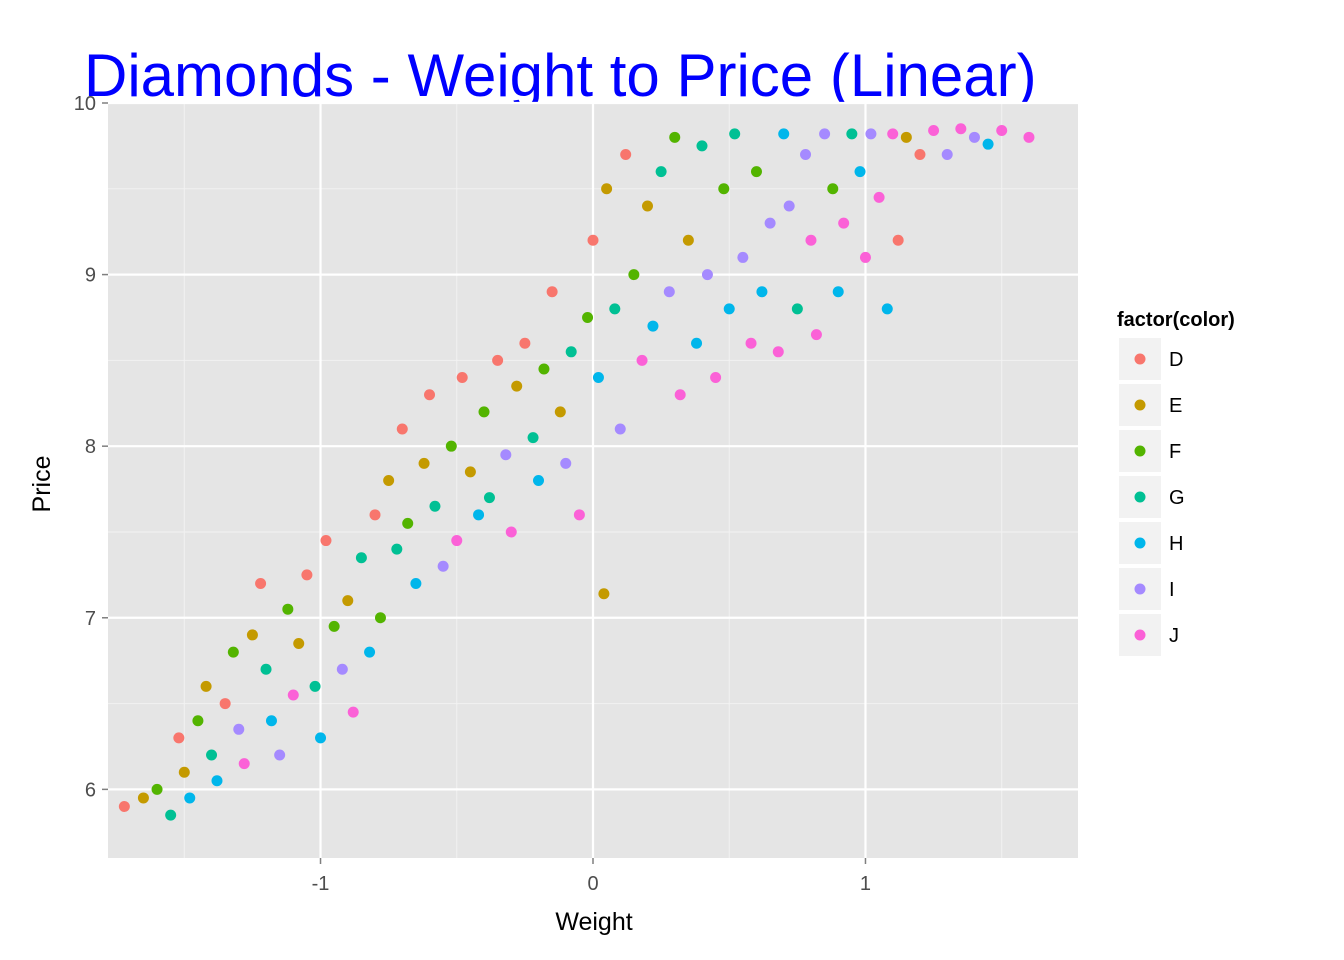 The image size is (1344, 960). What do you see at coordinates (591, 876) in the screenshot?
I see `x-axis-ticks: -1 0 1` at bounding box center [591, 876].